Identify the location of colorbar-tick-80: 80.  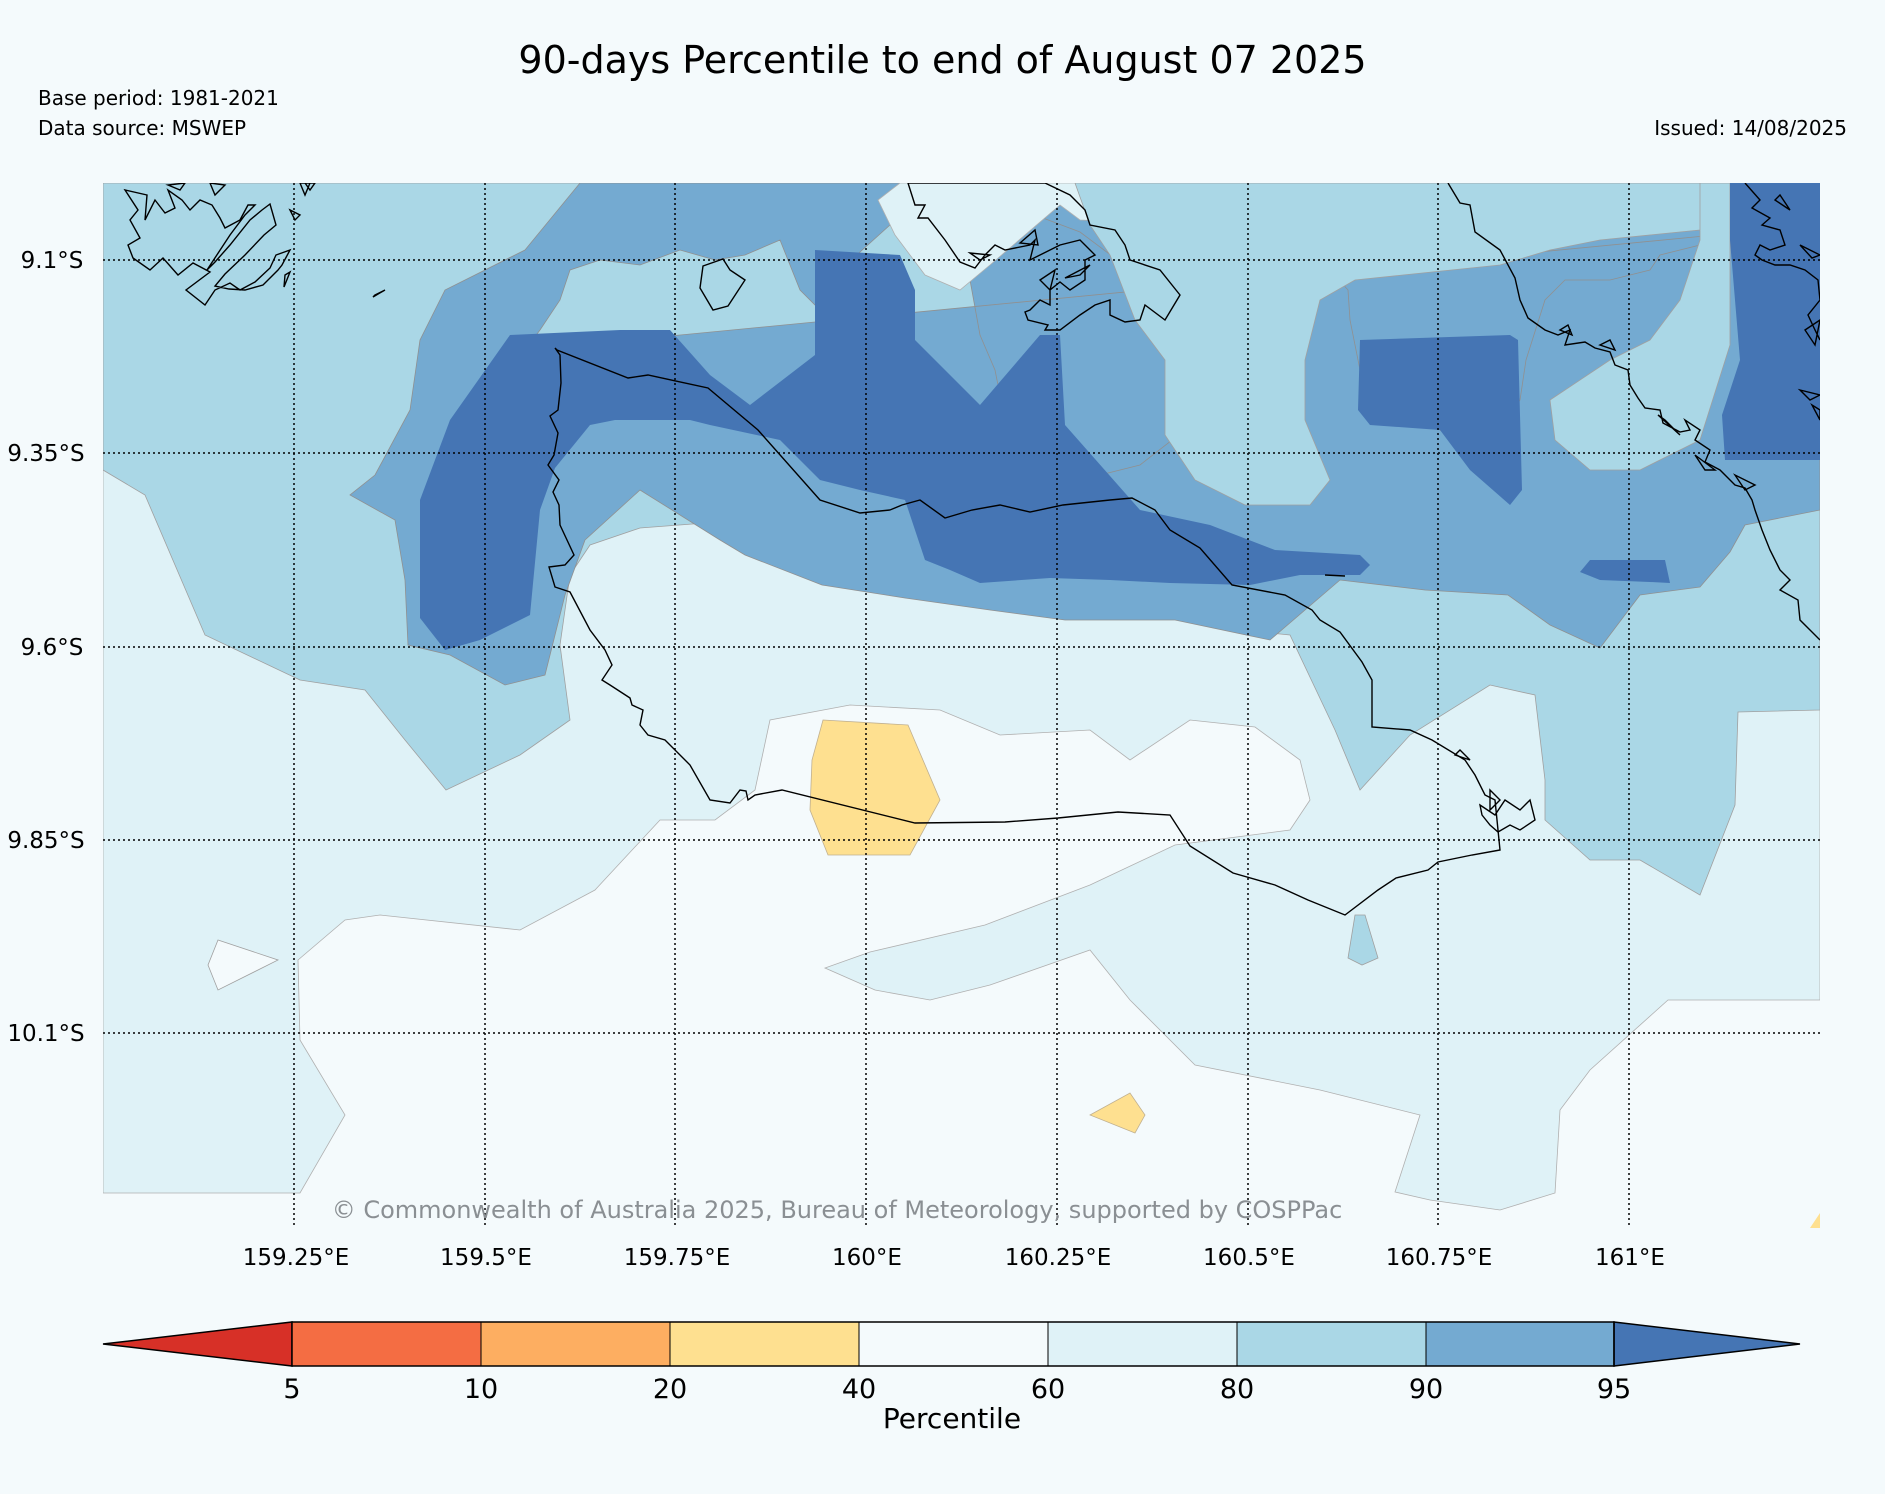
(1237, 1389).